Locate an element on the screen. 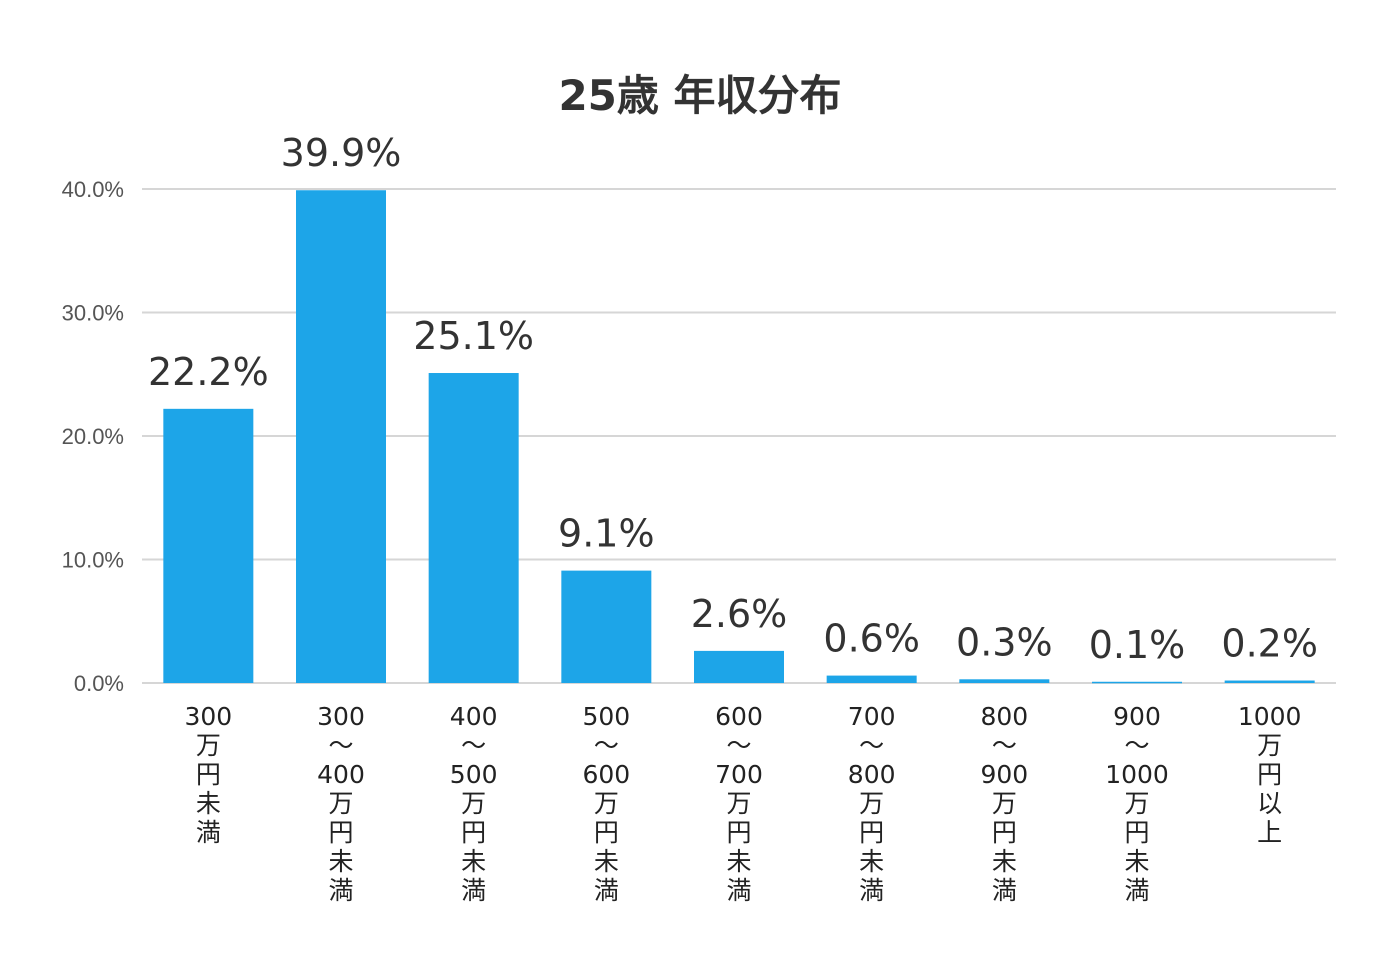 This screenshot has width=1400, height=960. category-label: 300 万円未満 is located at coordinates (208, 774).